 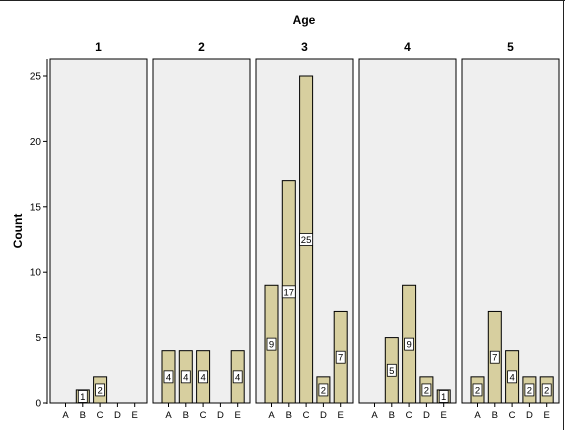 I want to click on data-label-box-3-A, so click(x=271, y=344).